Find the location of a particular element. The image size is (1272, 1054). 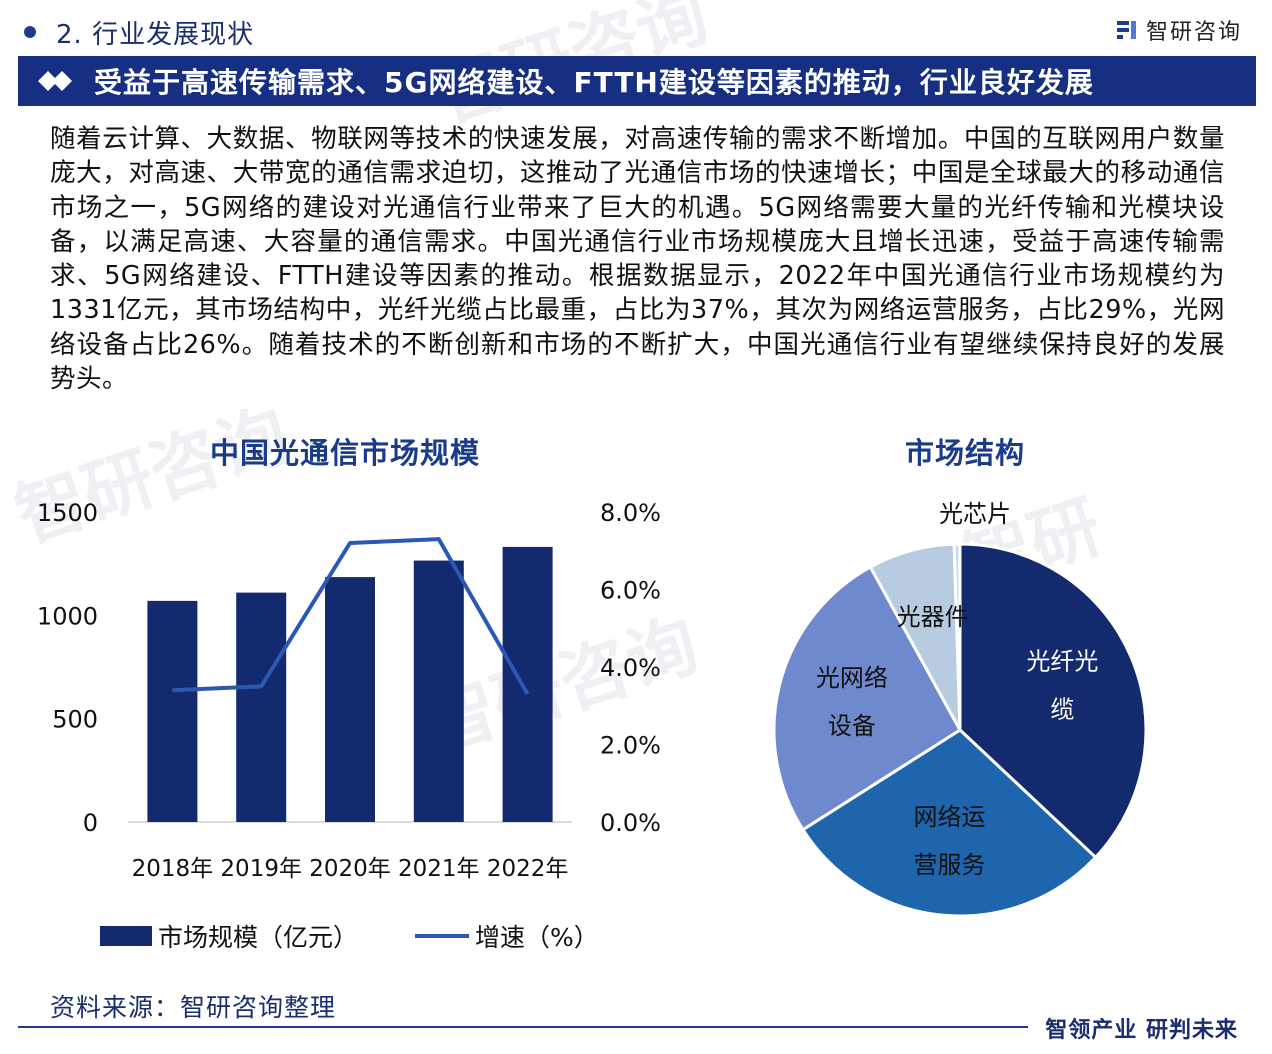

y-left-tick-label: 1500 is located at coordinates (67, 513).